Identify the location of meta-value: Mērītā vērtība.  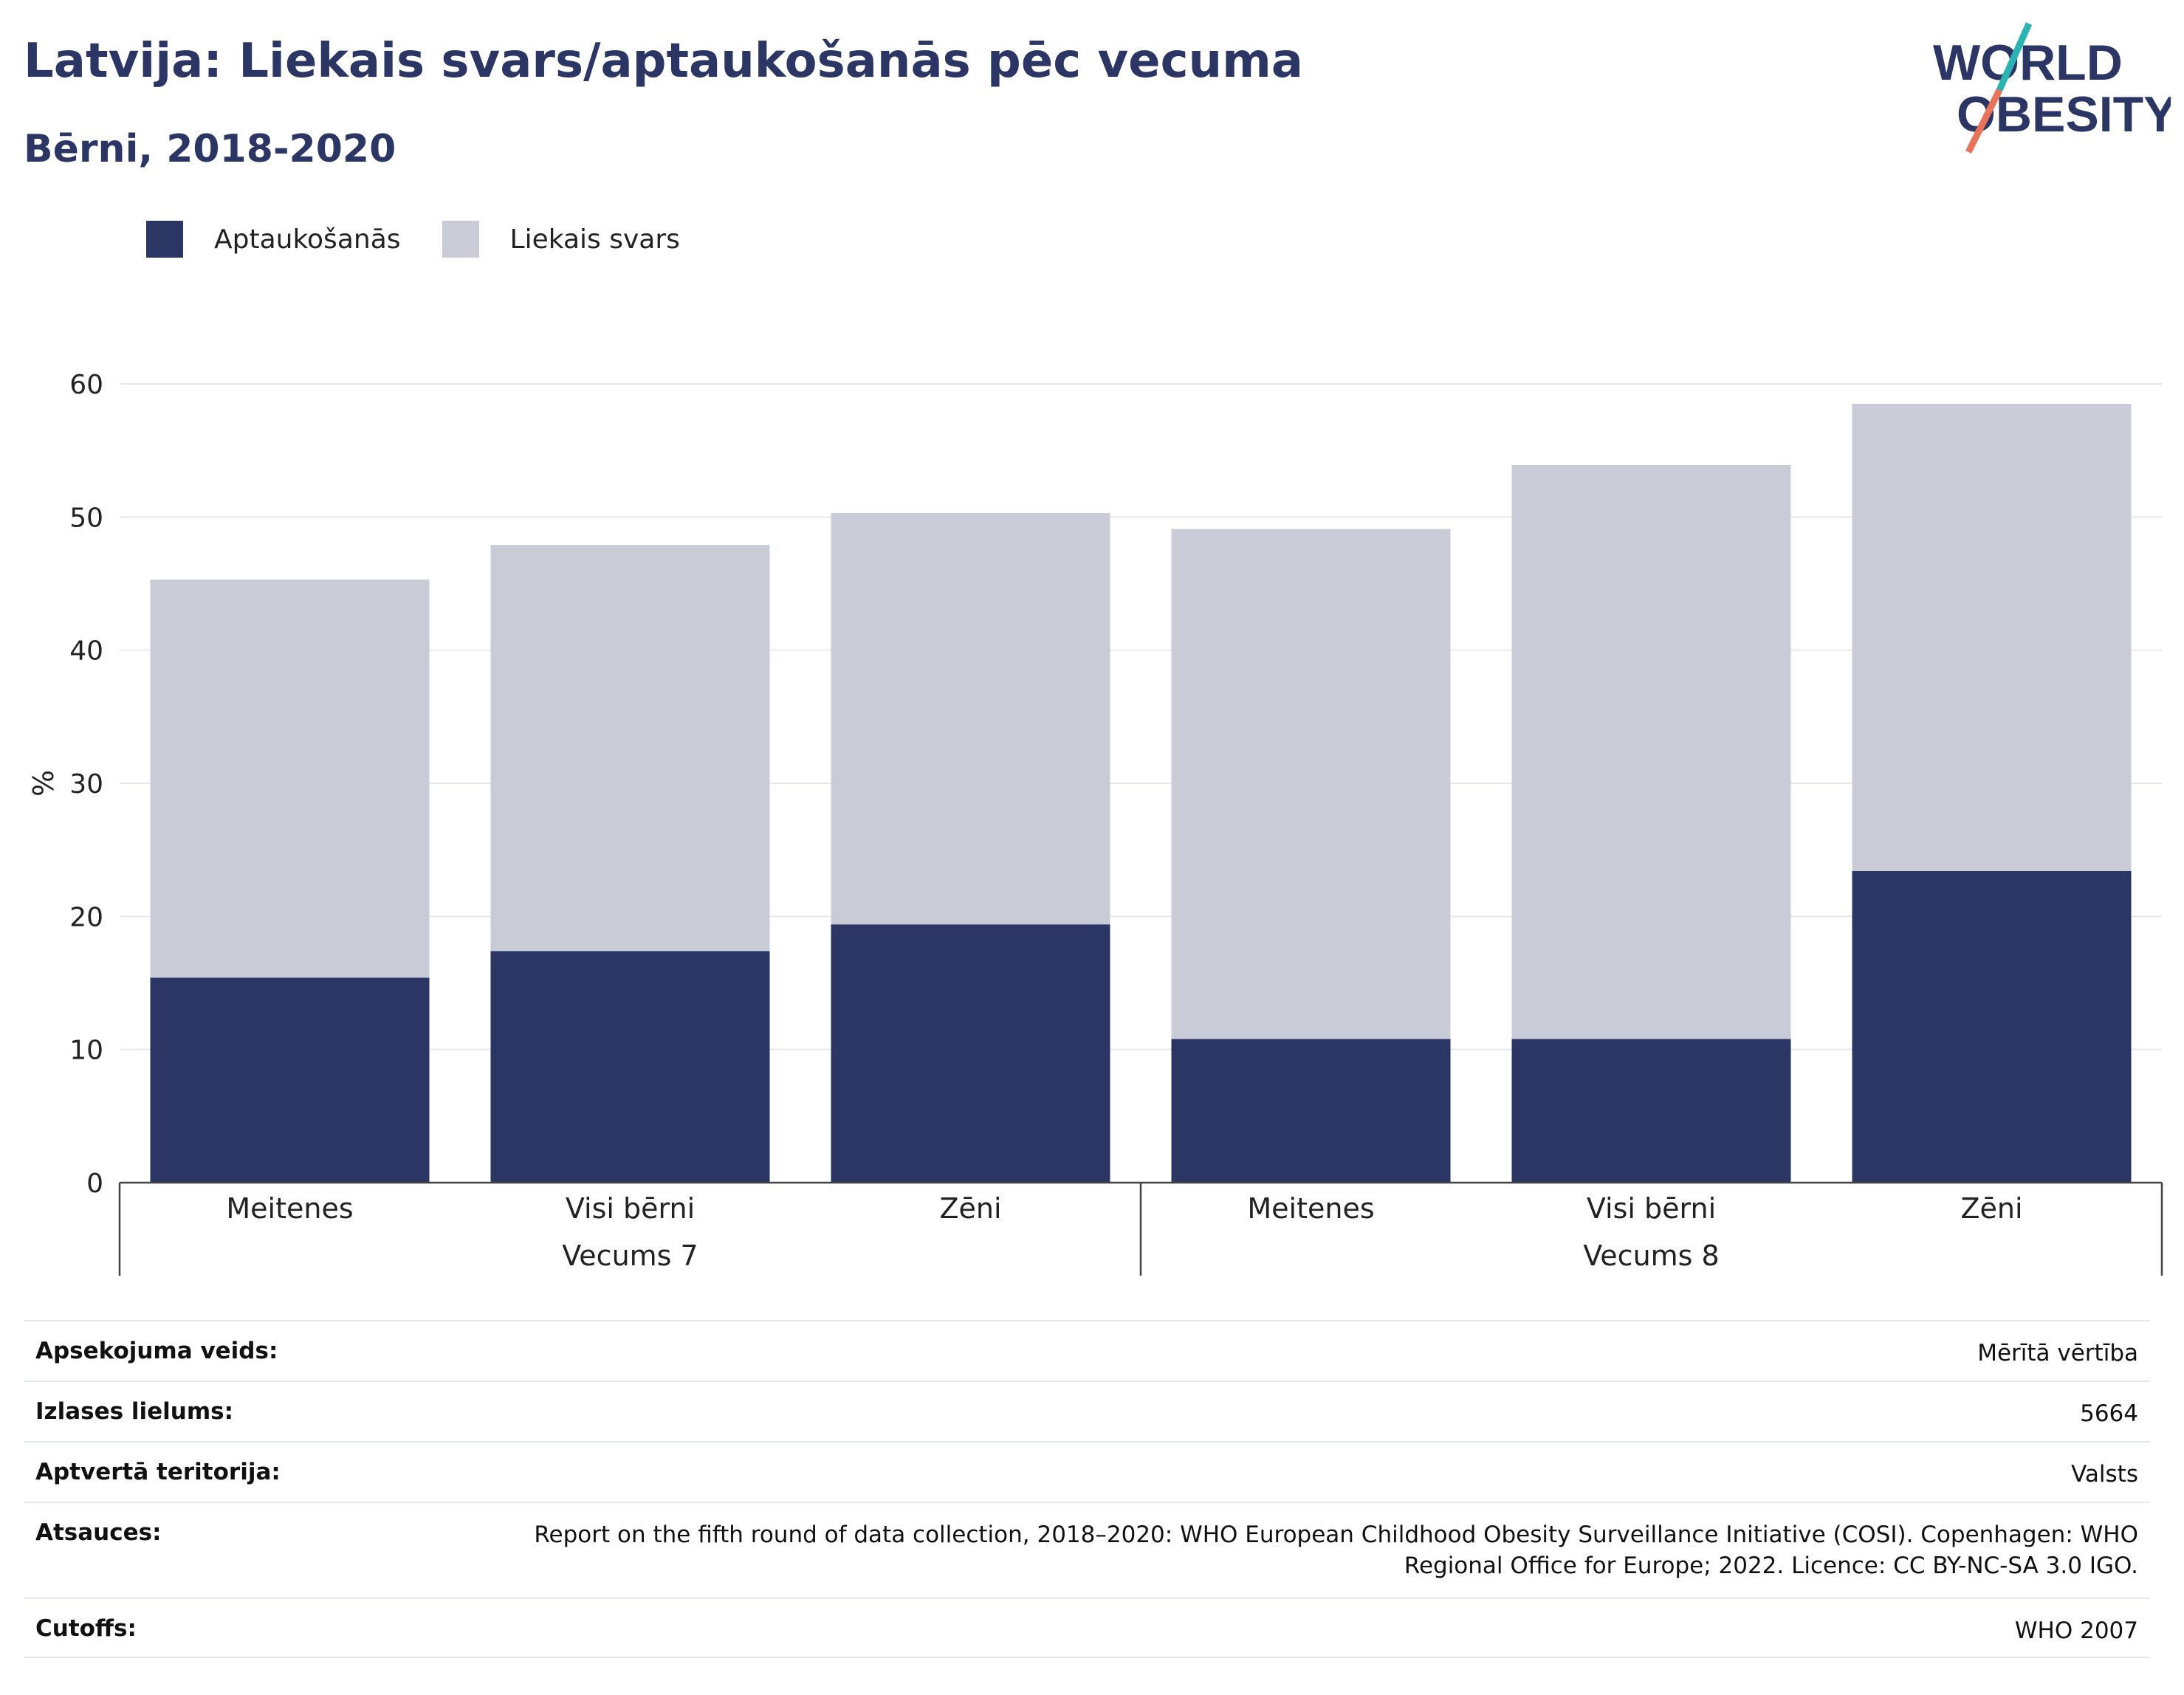
(2058, 1353).